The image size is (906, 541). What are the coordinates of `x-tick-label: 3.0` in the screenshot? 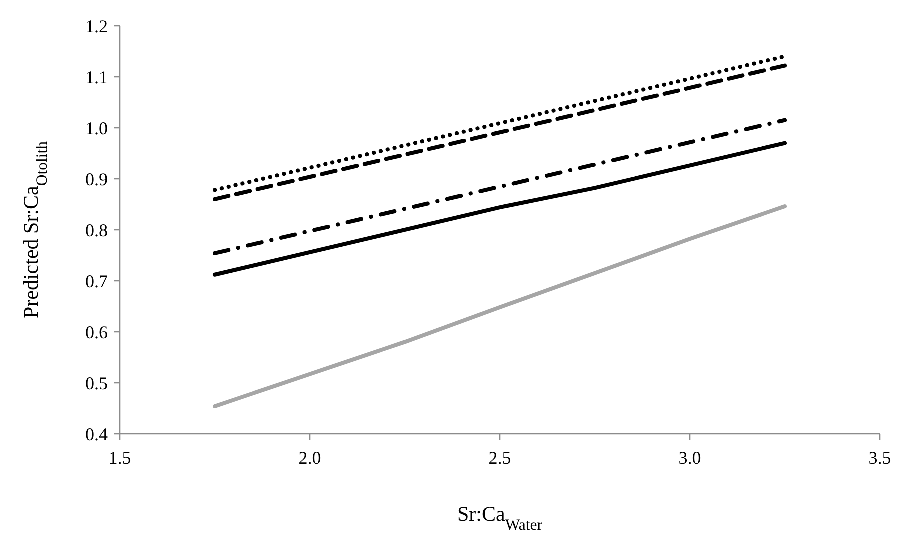 It's located at (690, 458).